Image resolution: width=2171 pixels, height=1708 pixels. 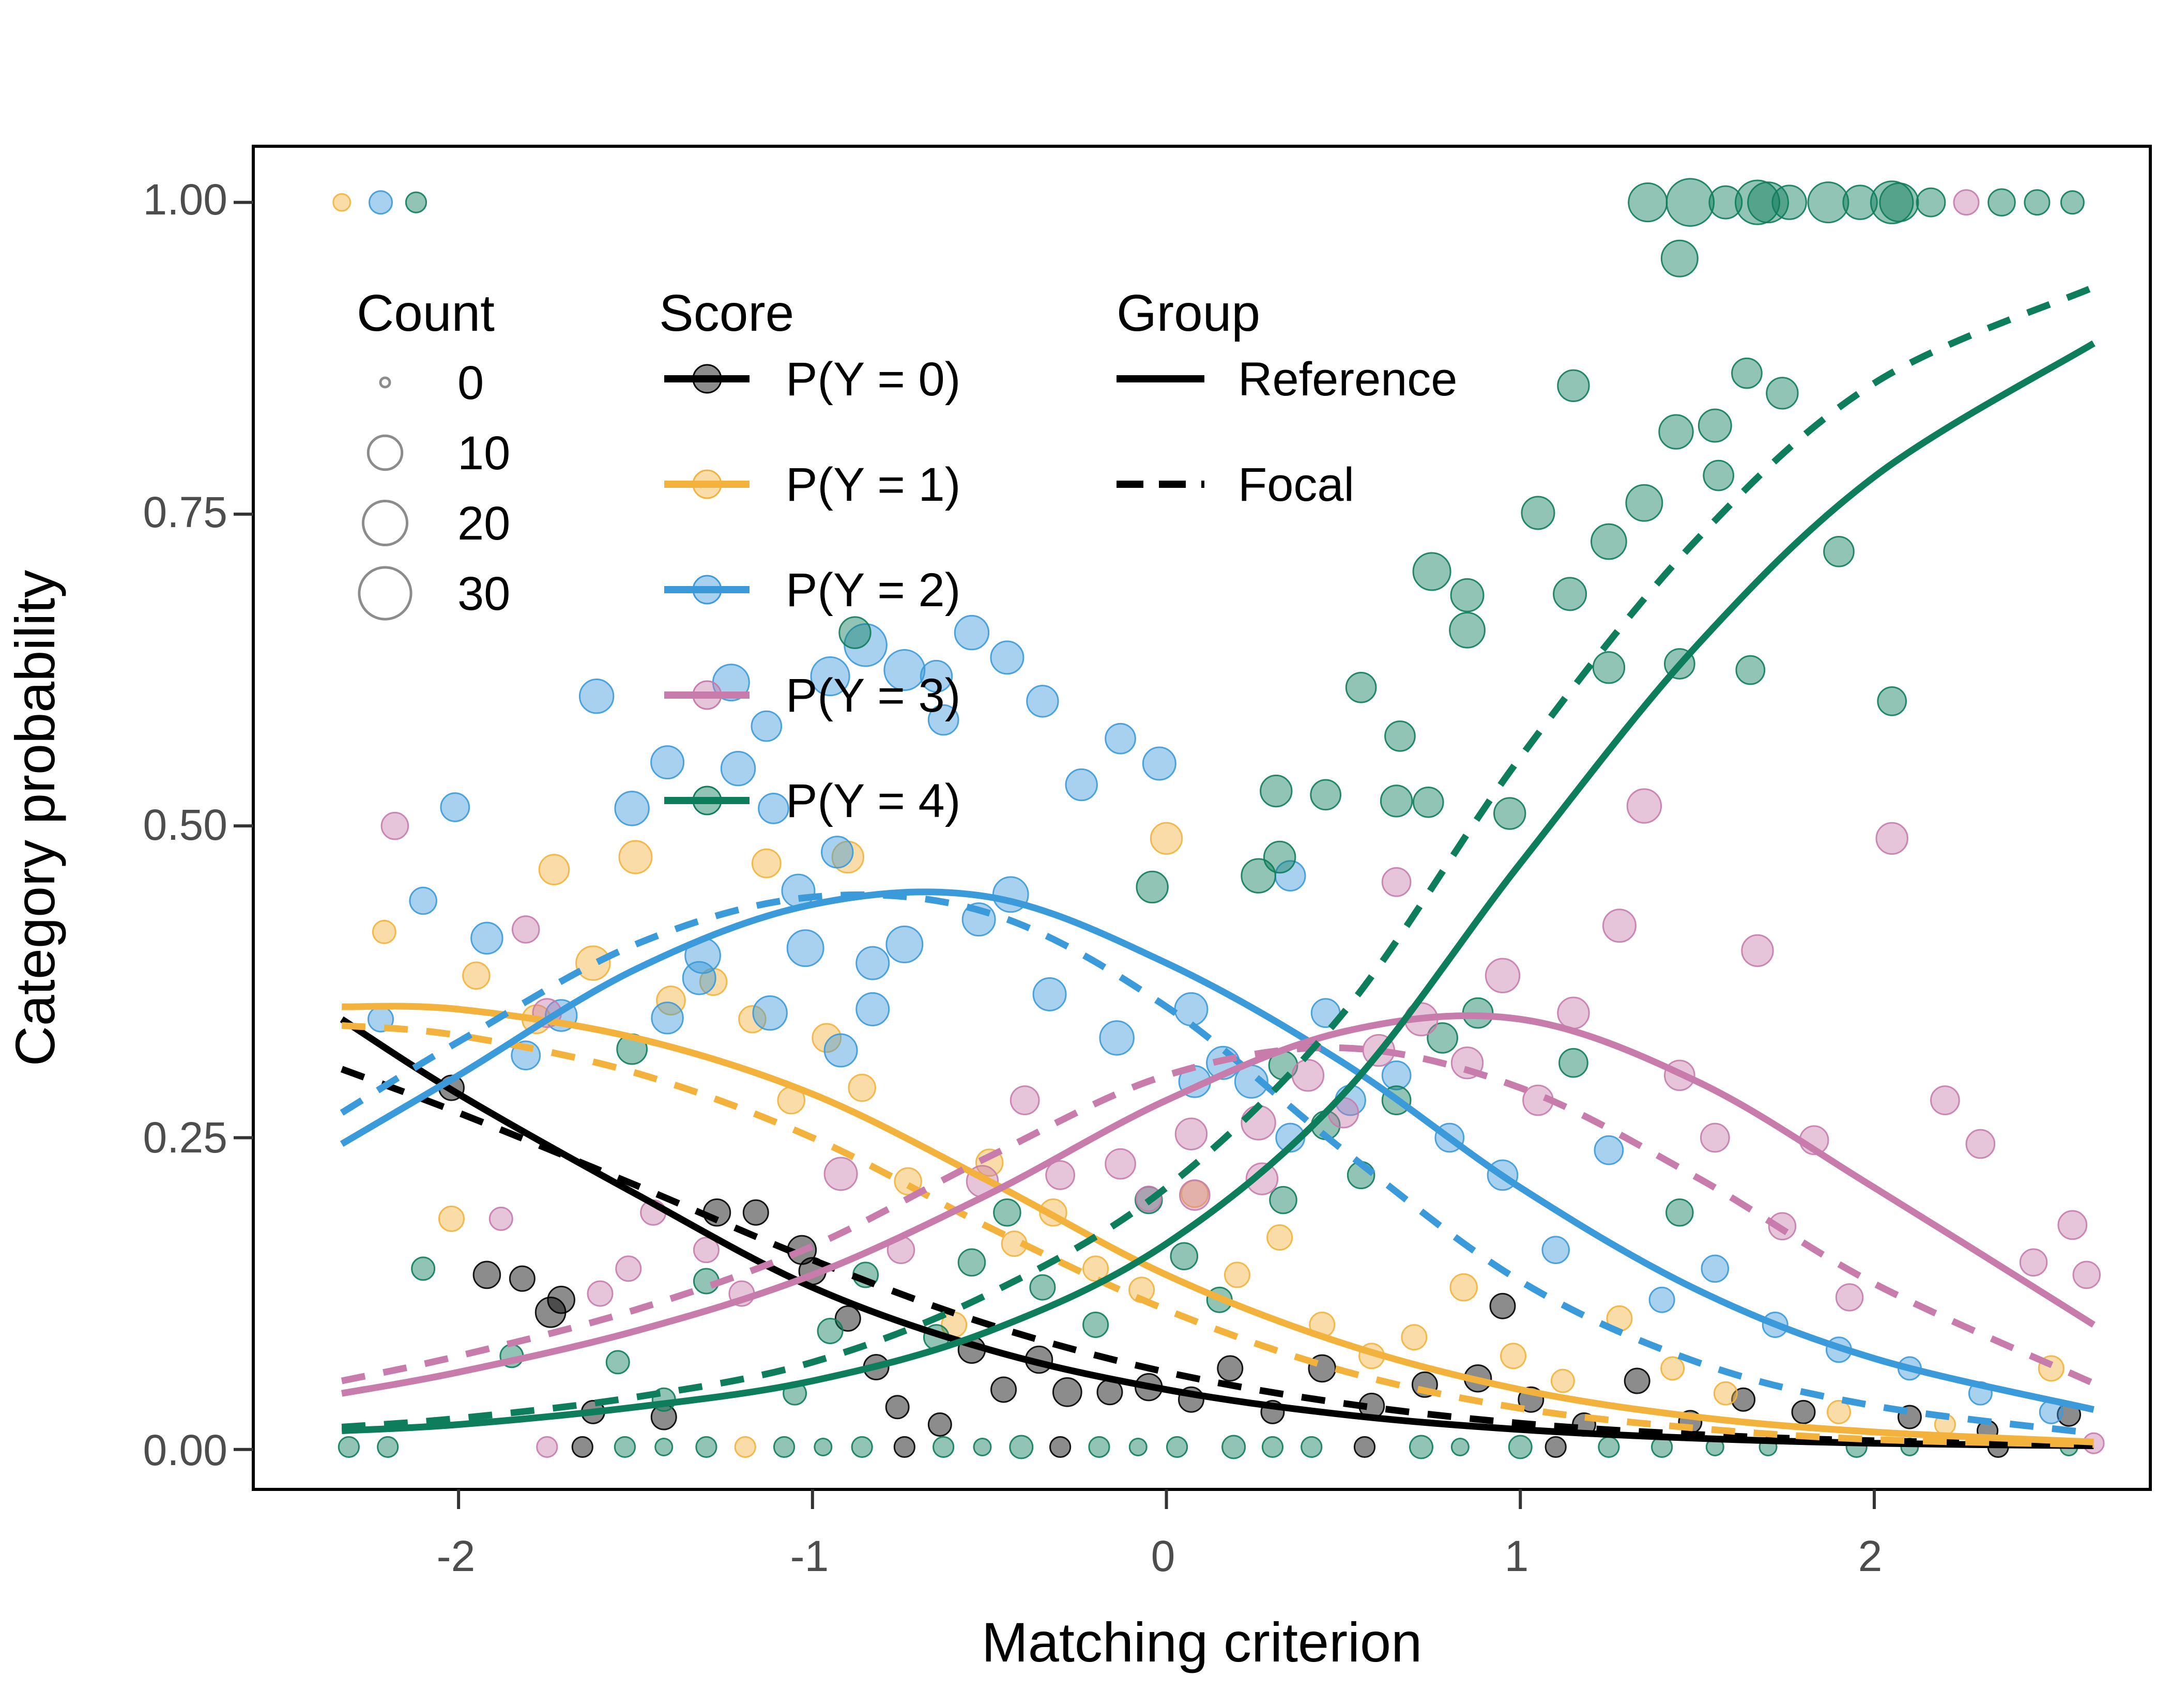 What do you see at coordinates (1870, 1556) in the screenshot?
I see `x-tick-label: 2` at bounding box center [1870, 1556].